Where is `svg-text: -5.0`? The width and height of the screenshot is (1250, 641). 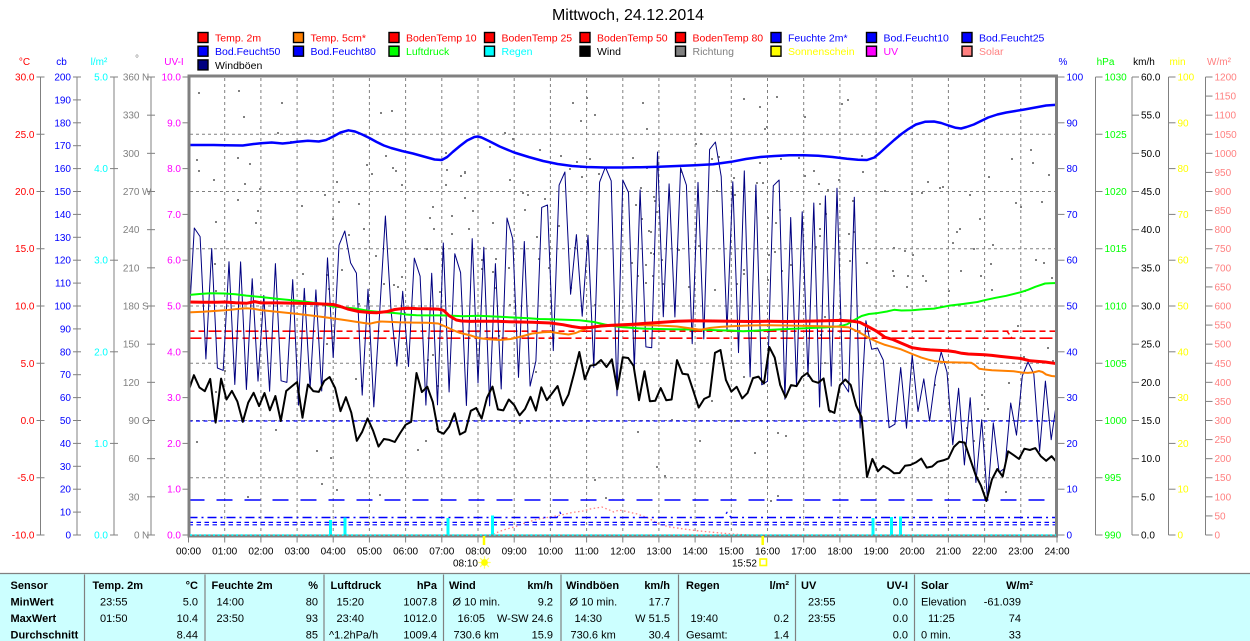
svg-text: -5.0 is located at coordinates (26, 478).